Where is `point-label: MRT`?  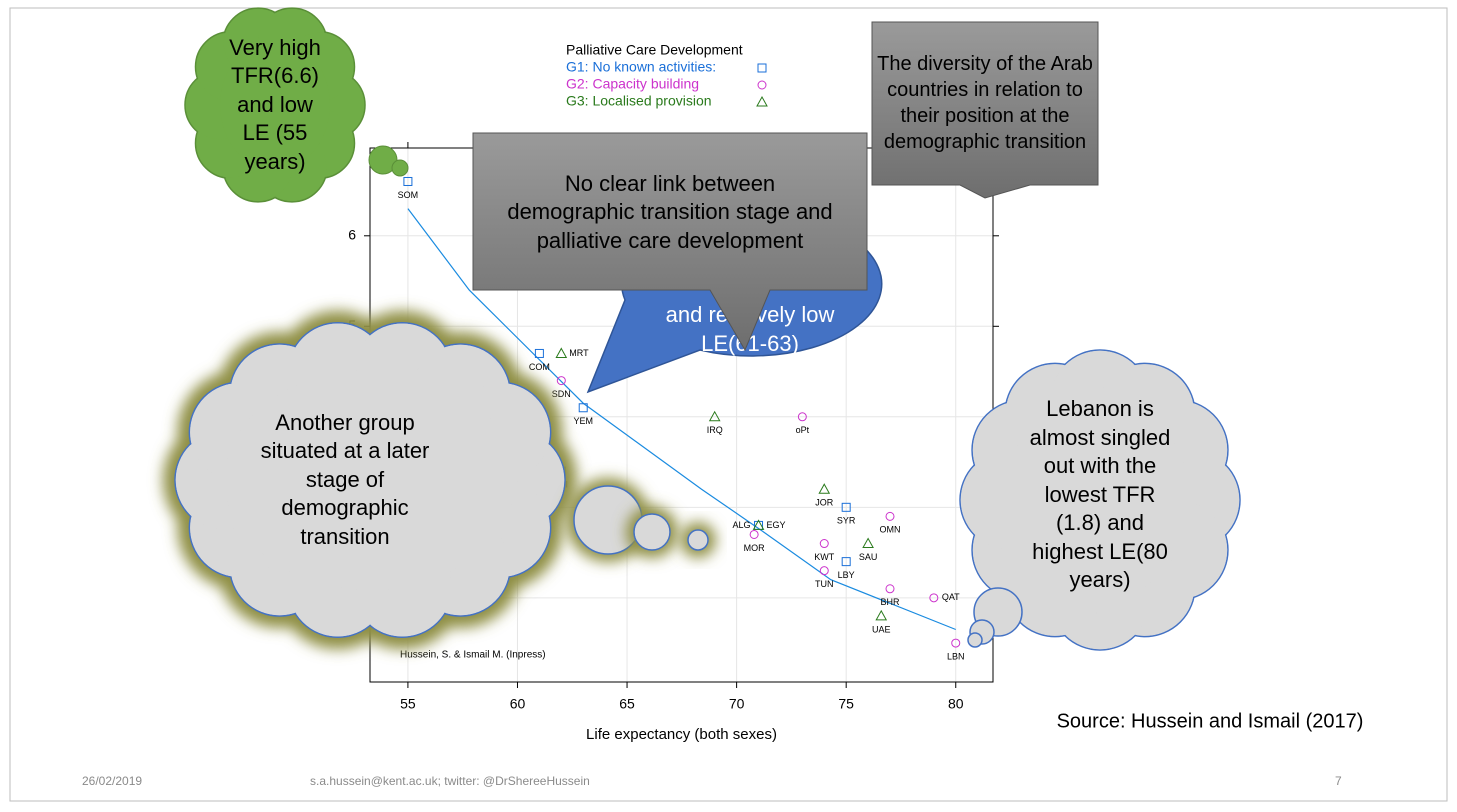 point-label: MRT is located at coordinates (579, 353).